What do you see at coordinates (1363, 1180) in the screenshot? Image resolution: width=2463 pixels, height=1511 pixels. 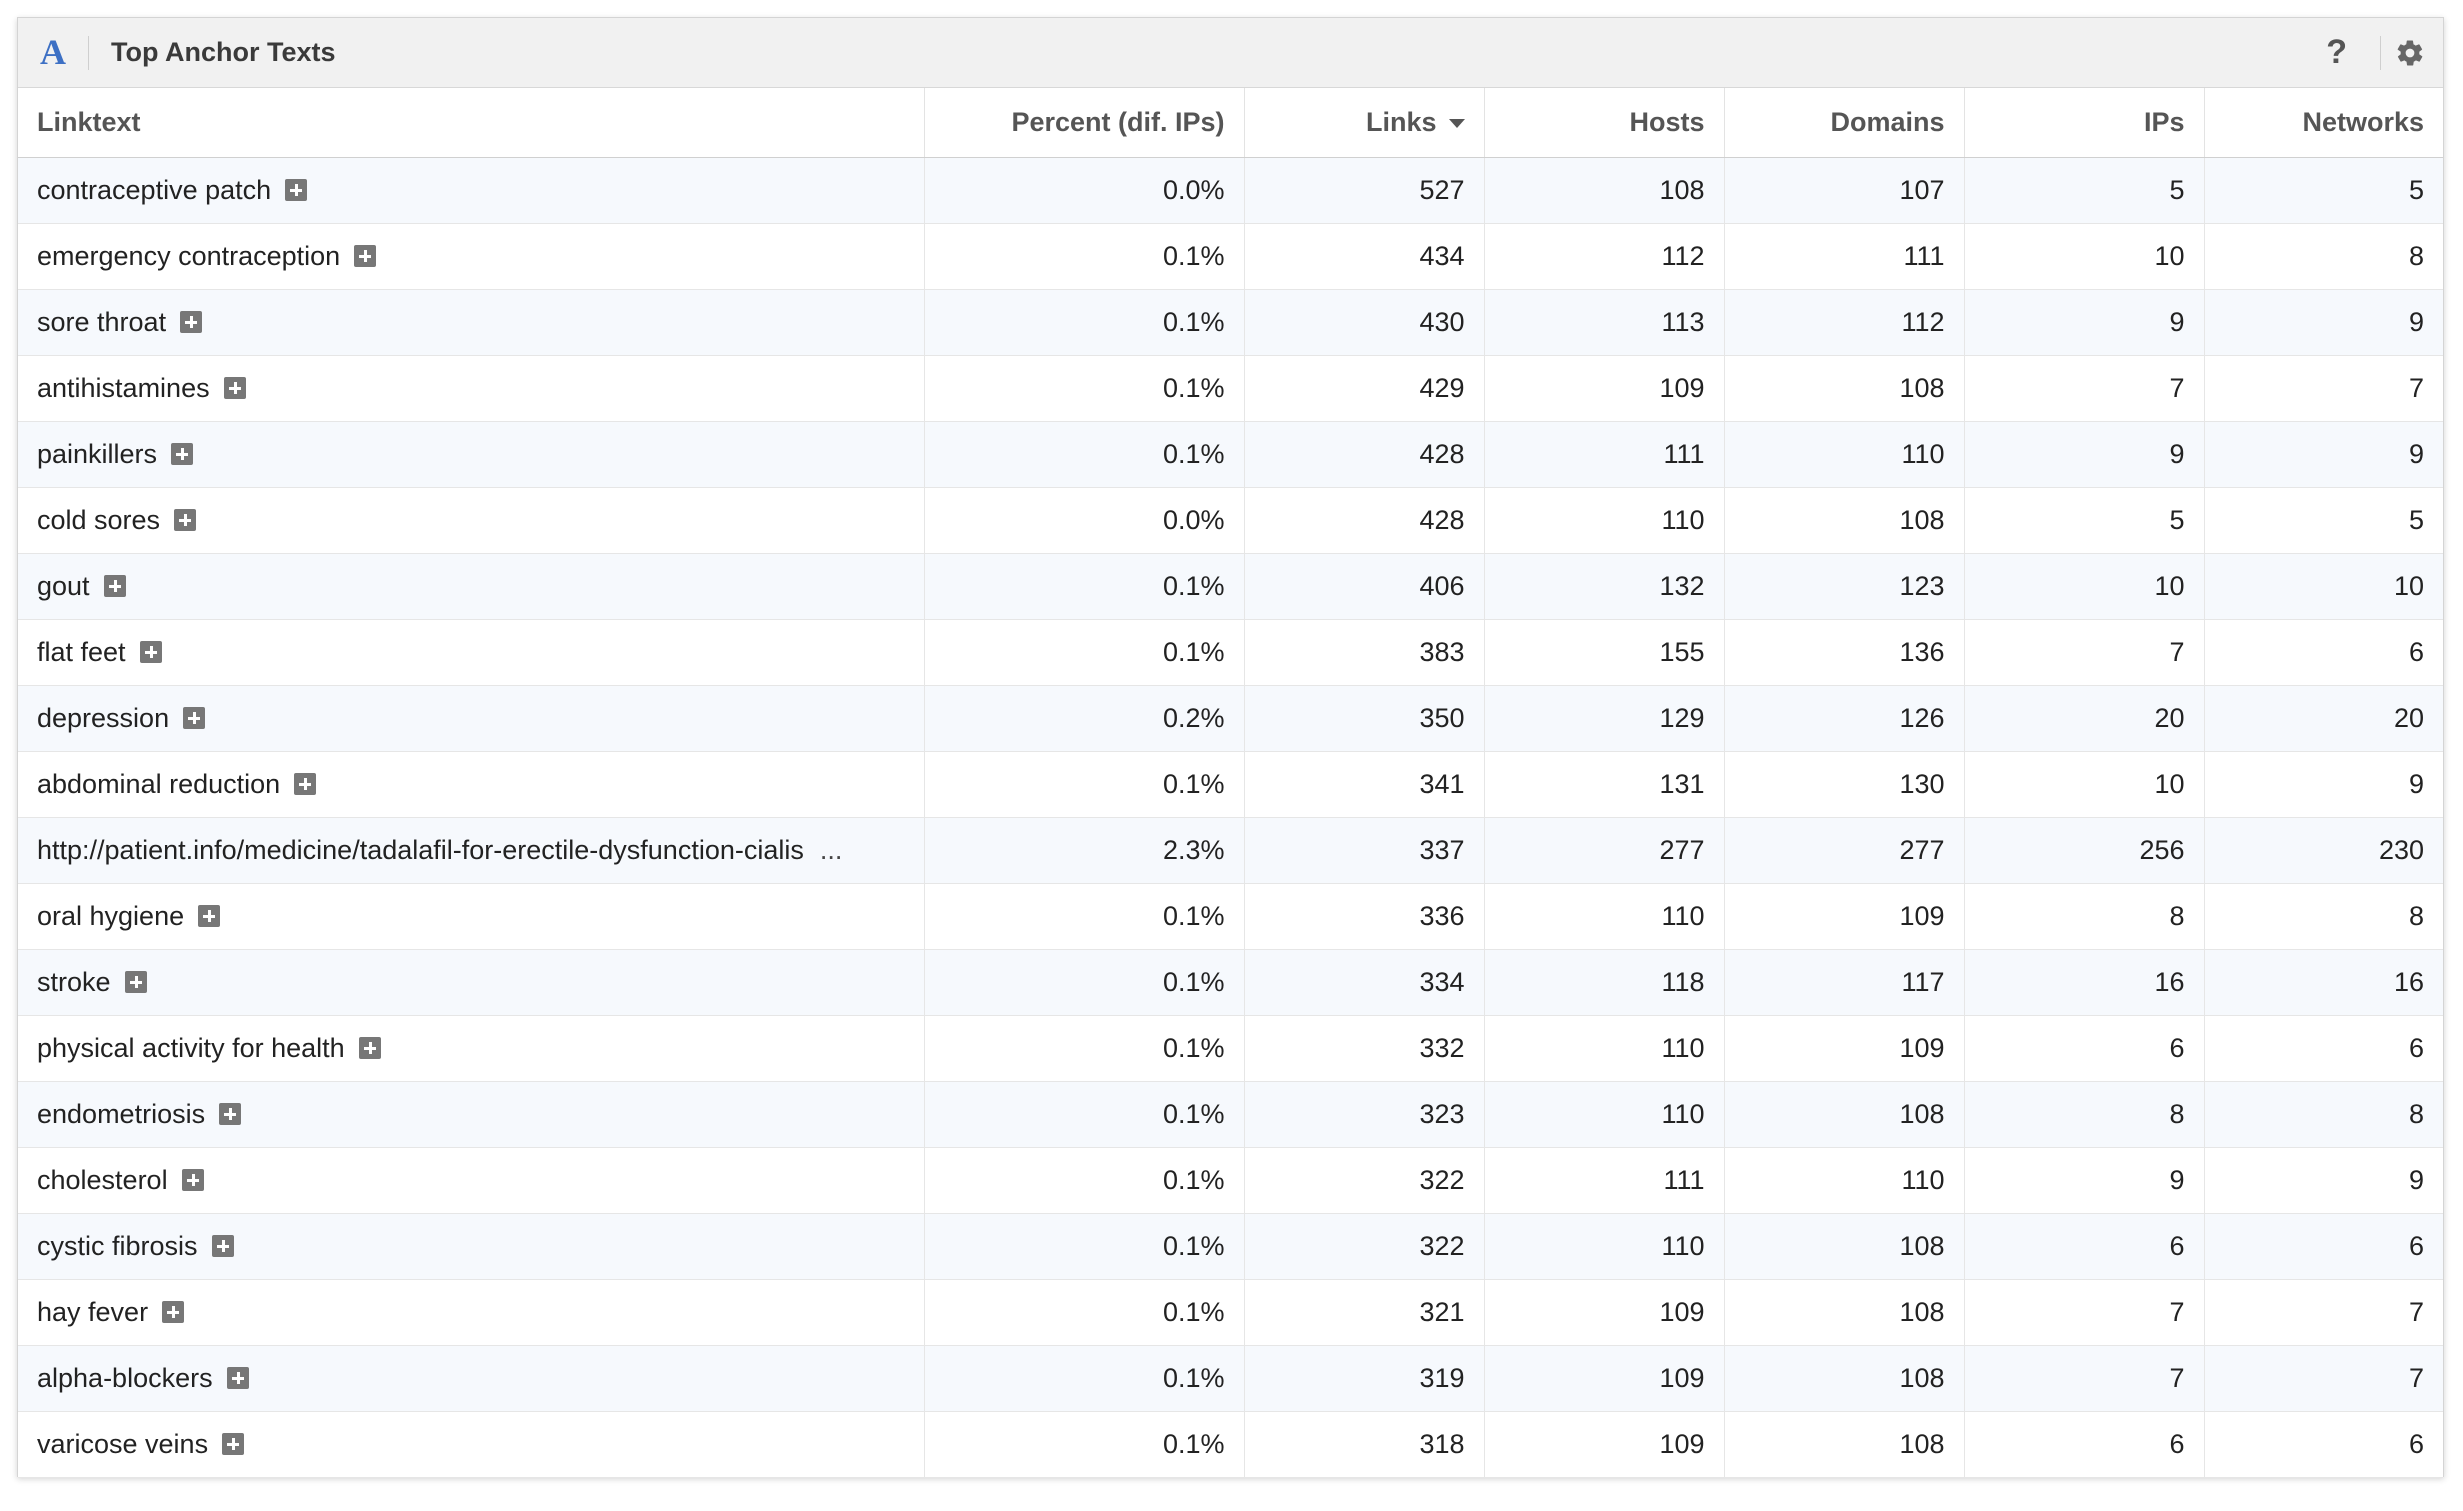 I see `cell-links: 322` at bounding box center [1363, 1180].